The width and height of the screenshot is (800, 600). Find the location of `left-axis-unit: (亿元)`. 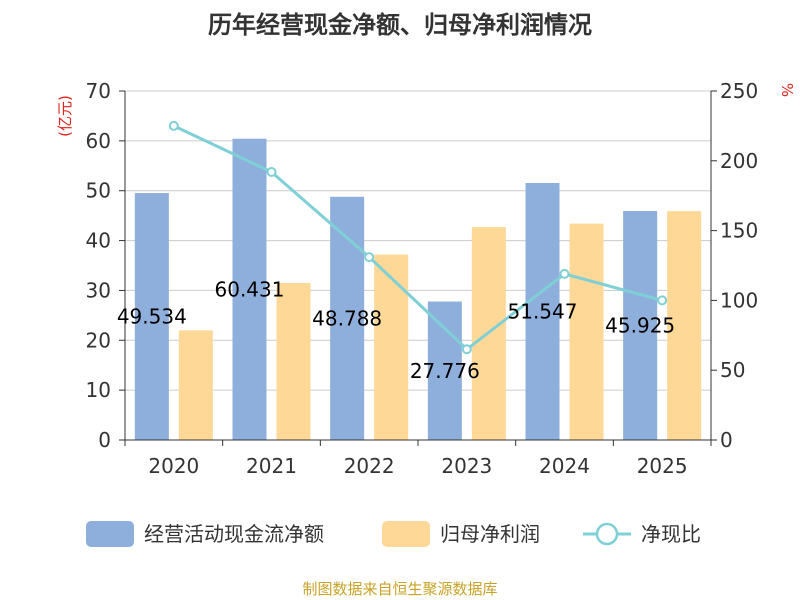

left-axis-unit: (亿元) is located at coordinates (65, 116).